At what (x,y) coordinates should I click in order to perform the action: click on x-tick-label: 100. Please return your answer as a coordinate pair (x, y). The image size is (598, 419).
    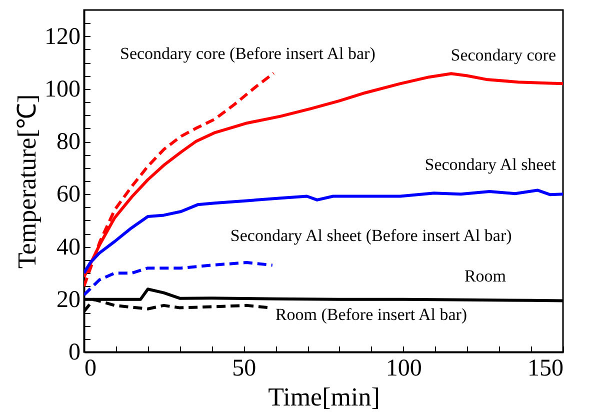
    Looking at the image, I should click on (404, 369).